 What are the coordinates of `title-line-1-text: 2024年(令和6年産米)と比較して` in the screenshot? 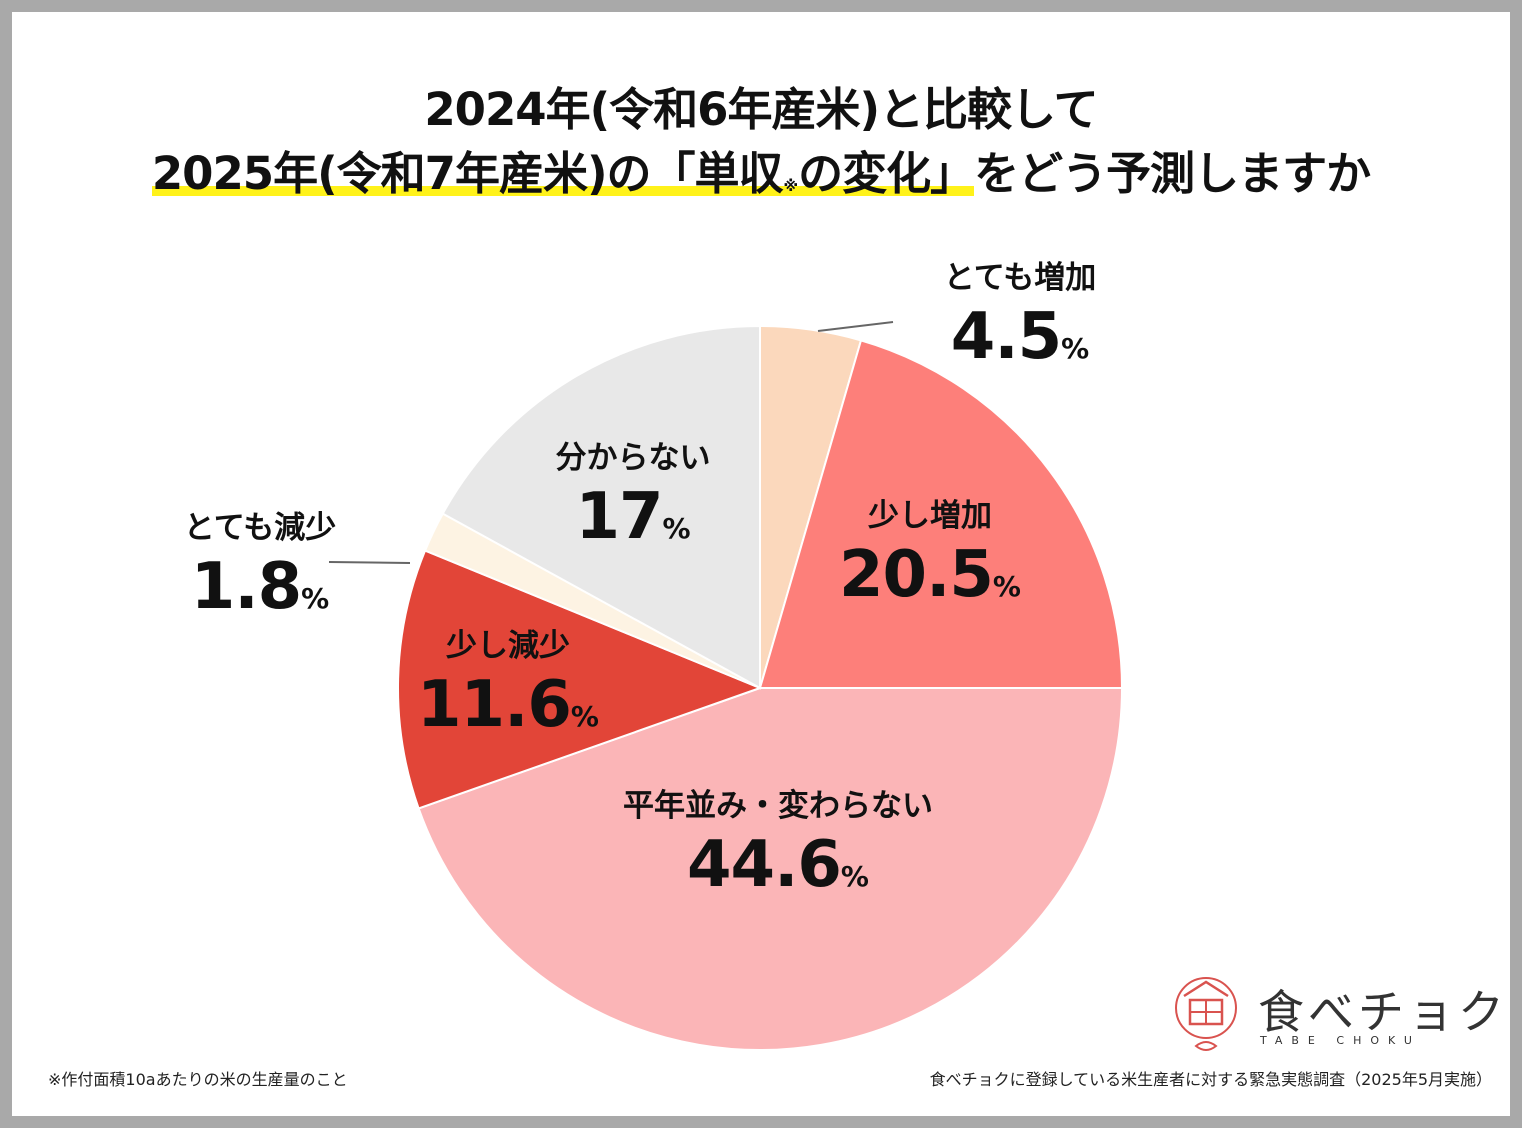 It's located at (761, 109).